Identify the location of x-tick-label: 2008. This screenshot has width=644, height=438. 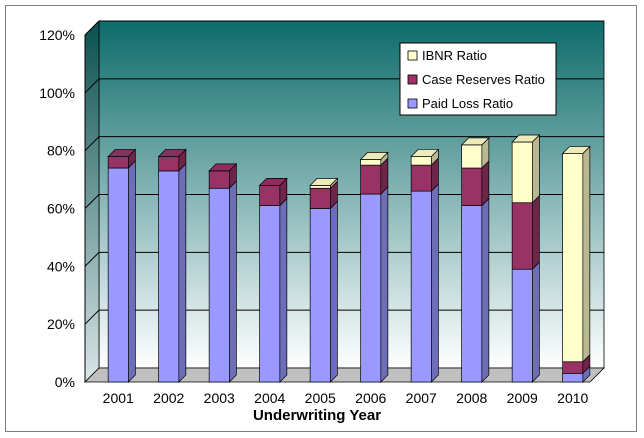
(471, 398).